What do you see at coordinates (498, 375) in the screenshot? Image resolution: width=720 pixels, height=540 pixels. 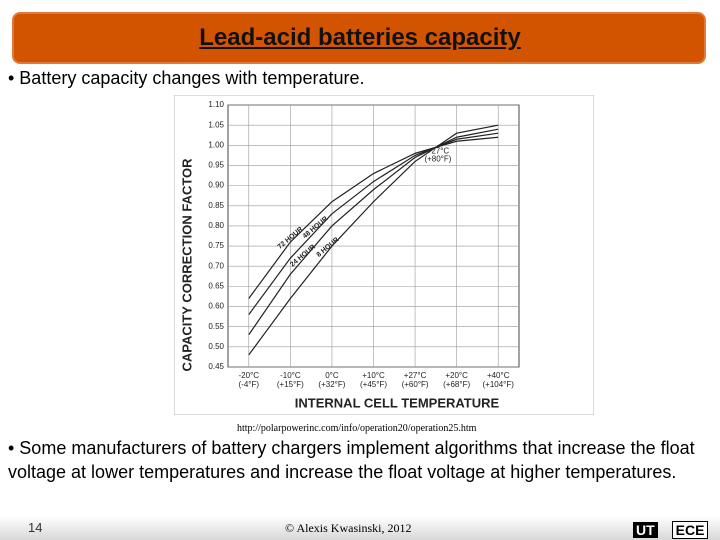 I see `x-tick-label: +40°C` at bounding box center [498, 375].